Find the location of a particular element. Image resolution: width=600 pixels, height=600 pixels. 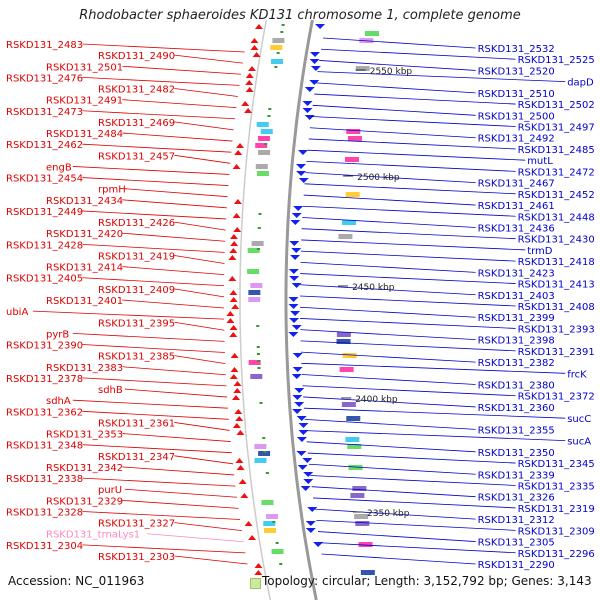

left-gene-label: RSKD131_2342 is located at coordinates (84, 468).